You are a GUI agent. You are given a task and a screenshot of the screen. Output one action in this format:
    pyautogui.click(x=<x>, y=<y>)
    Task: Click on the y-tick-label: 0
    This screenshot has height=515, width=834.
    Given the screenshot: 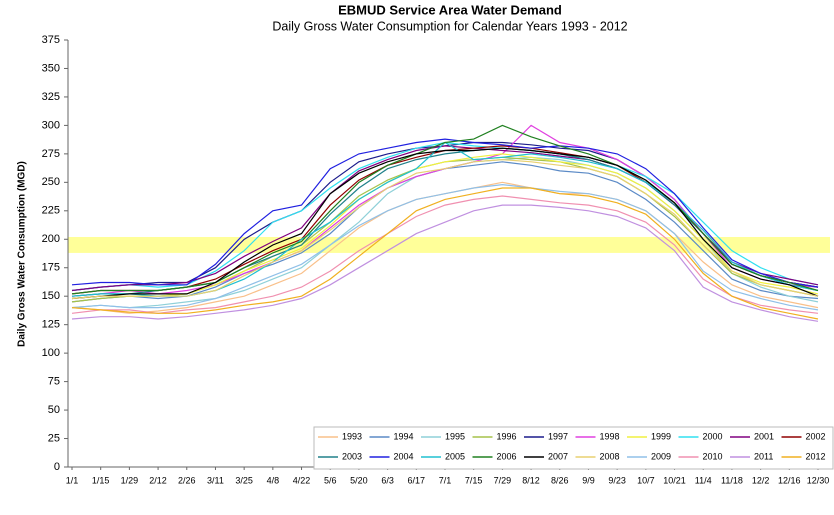 What is the action you would take?
    pyautogui.click(x=57, y=467)
    